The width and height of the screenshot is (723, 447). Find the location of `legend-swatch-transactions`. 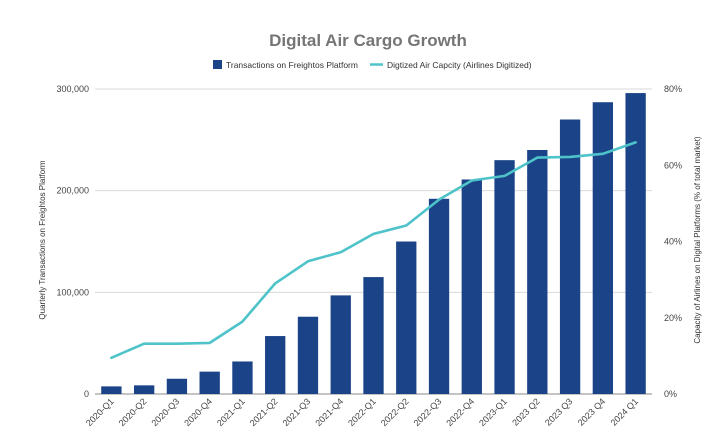

legend-swatch-transactions is located at coordinates (217, 64).